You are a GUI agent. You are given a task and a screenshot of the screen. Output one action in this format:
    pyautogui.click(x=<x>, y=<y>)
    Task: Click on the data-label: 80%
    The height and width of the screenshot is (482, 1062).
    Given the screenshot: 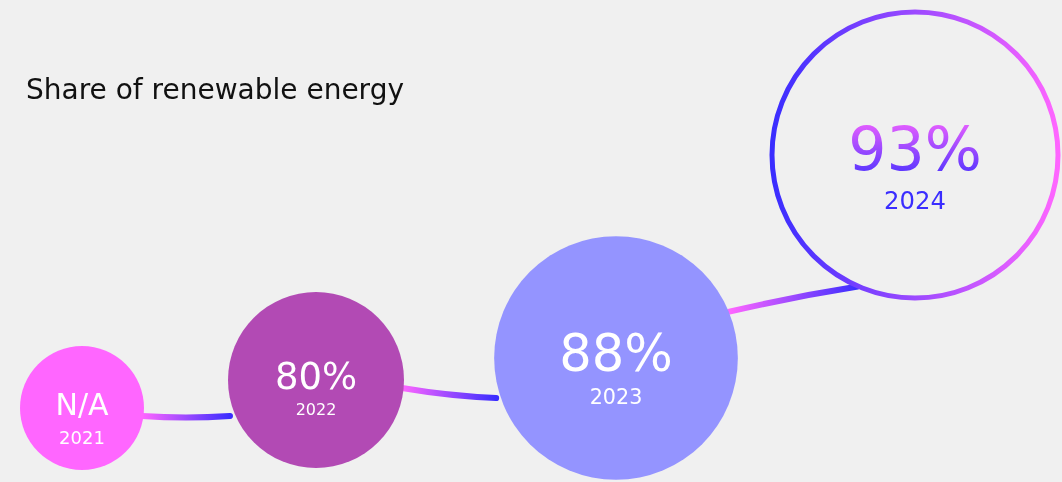 What is the action you would take?
    pyautogui.click(x=316, y=377)
    